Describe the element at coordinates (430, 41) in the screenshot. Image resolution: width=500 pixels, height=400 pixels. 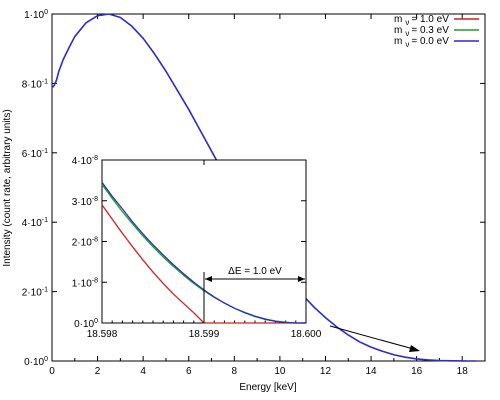
I see `legend-value: = 0.0 eV` at that location.